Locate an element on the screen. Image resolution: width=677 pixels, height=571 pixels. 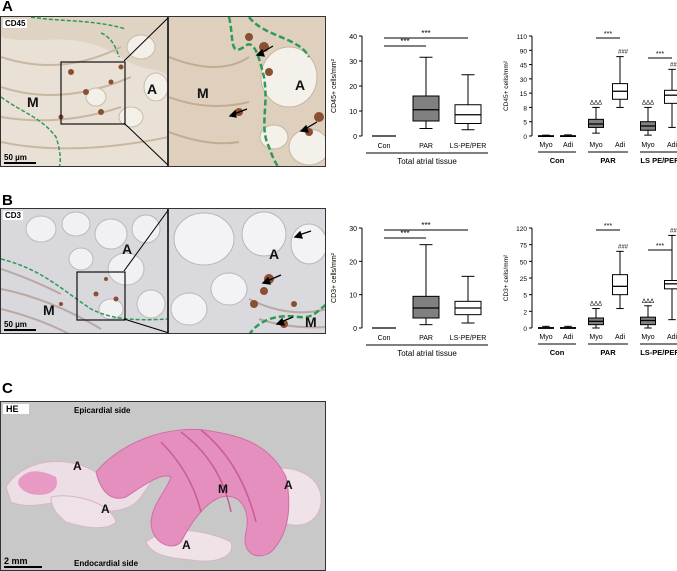
chart-b-total-cat-1: PAR is located at coordinates (426, 338).